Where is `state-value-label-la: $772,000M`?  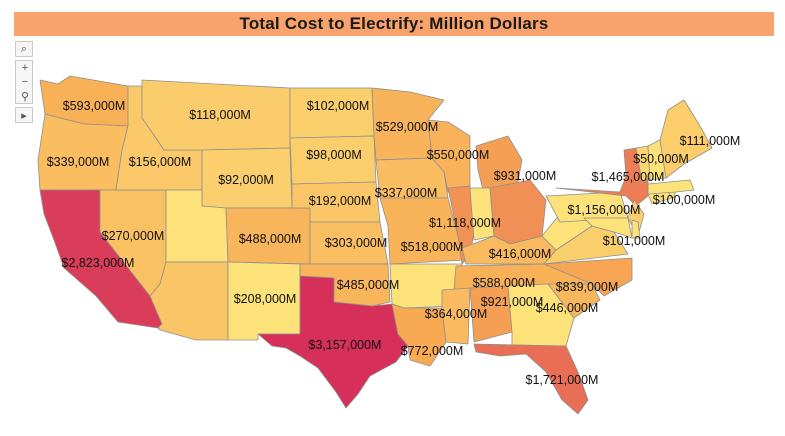
state-value-label-la: $772,000M is located at coordinates (432, 351).